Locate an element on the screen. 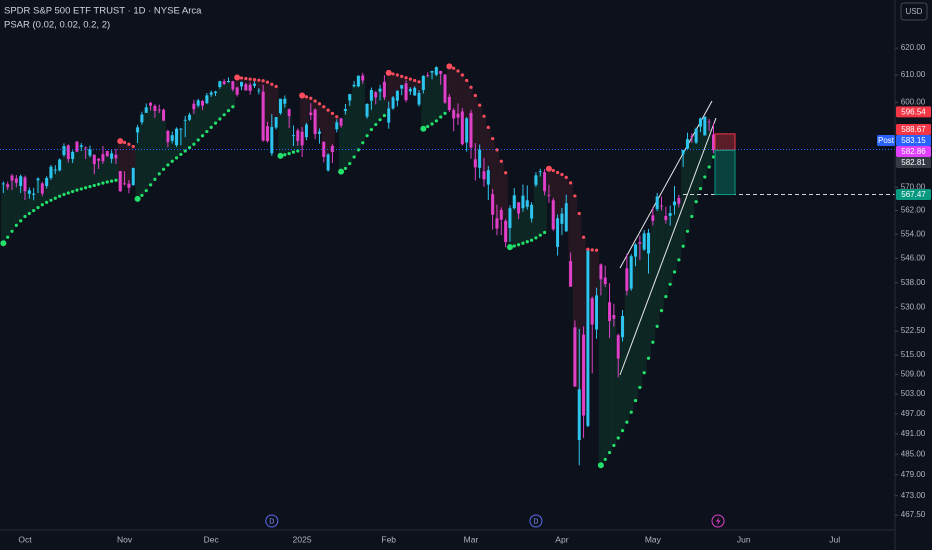 Image resolution: width=932 pixels, height=550 pixels. session-tag is located at coordinates (886, 141).